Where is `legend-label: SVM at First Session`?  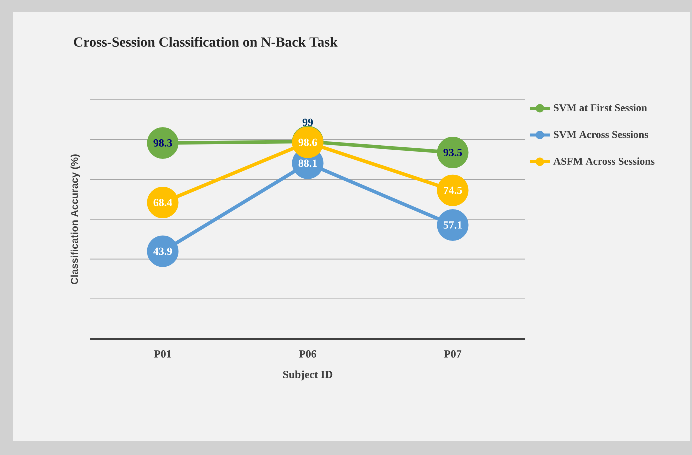 legend-label: SVM at First Session is located at coordinates (601, 108).